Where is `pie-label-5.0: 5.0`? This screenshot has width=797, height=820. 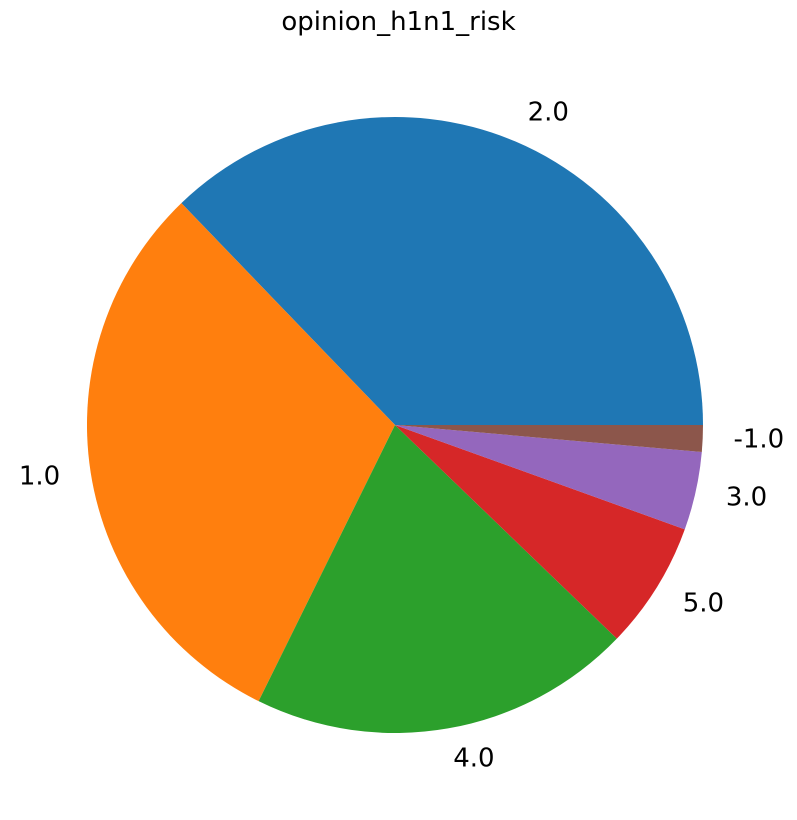
pie-label-5.0: 5.0 is located at coordinates (703, 603).